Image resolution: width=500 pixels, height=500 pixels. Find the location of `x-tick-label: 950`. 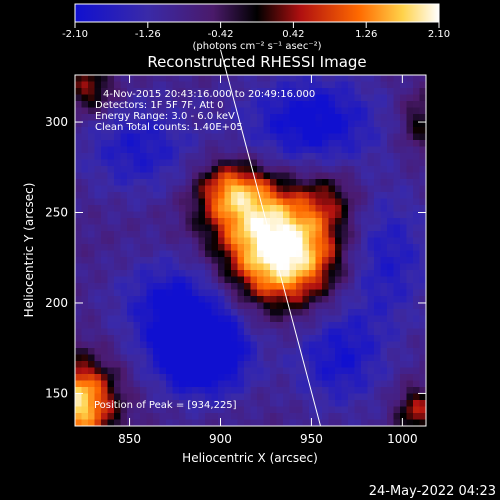

x-tick-label: 950 is located at coordinates (311, 439).